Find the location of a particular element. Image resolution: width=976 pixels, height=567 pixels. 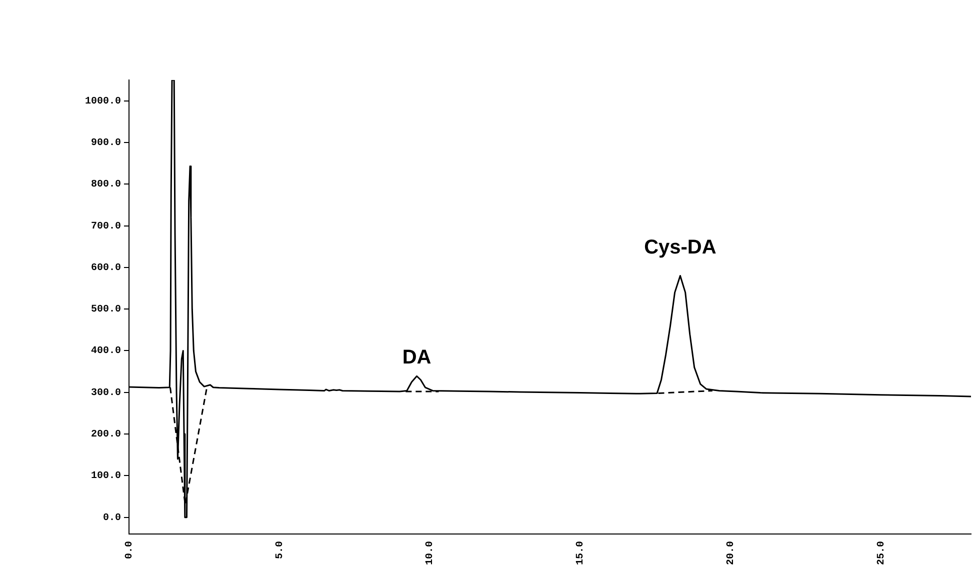

y-tick-label: 800.0 is located at coordinates (105, 185).